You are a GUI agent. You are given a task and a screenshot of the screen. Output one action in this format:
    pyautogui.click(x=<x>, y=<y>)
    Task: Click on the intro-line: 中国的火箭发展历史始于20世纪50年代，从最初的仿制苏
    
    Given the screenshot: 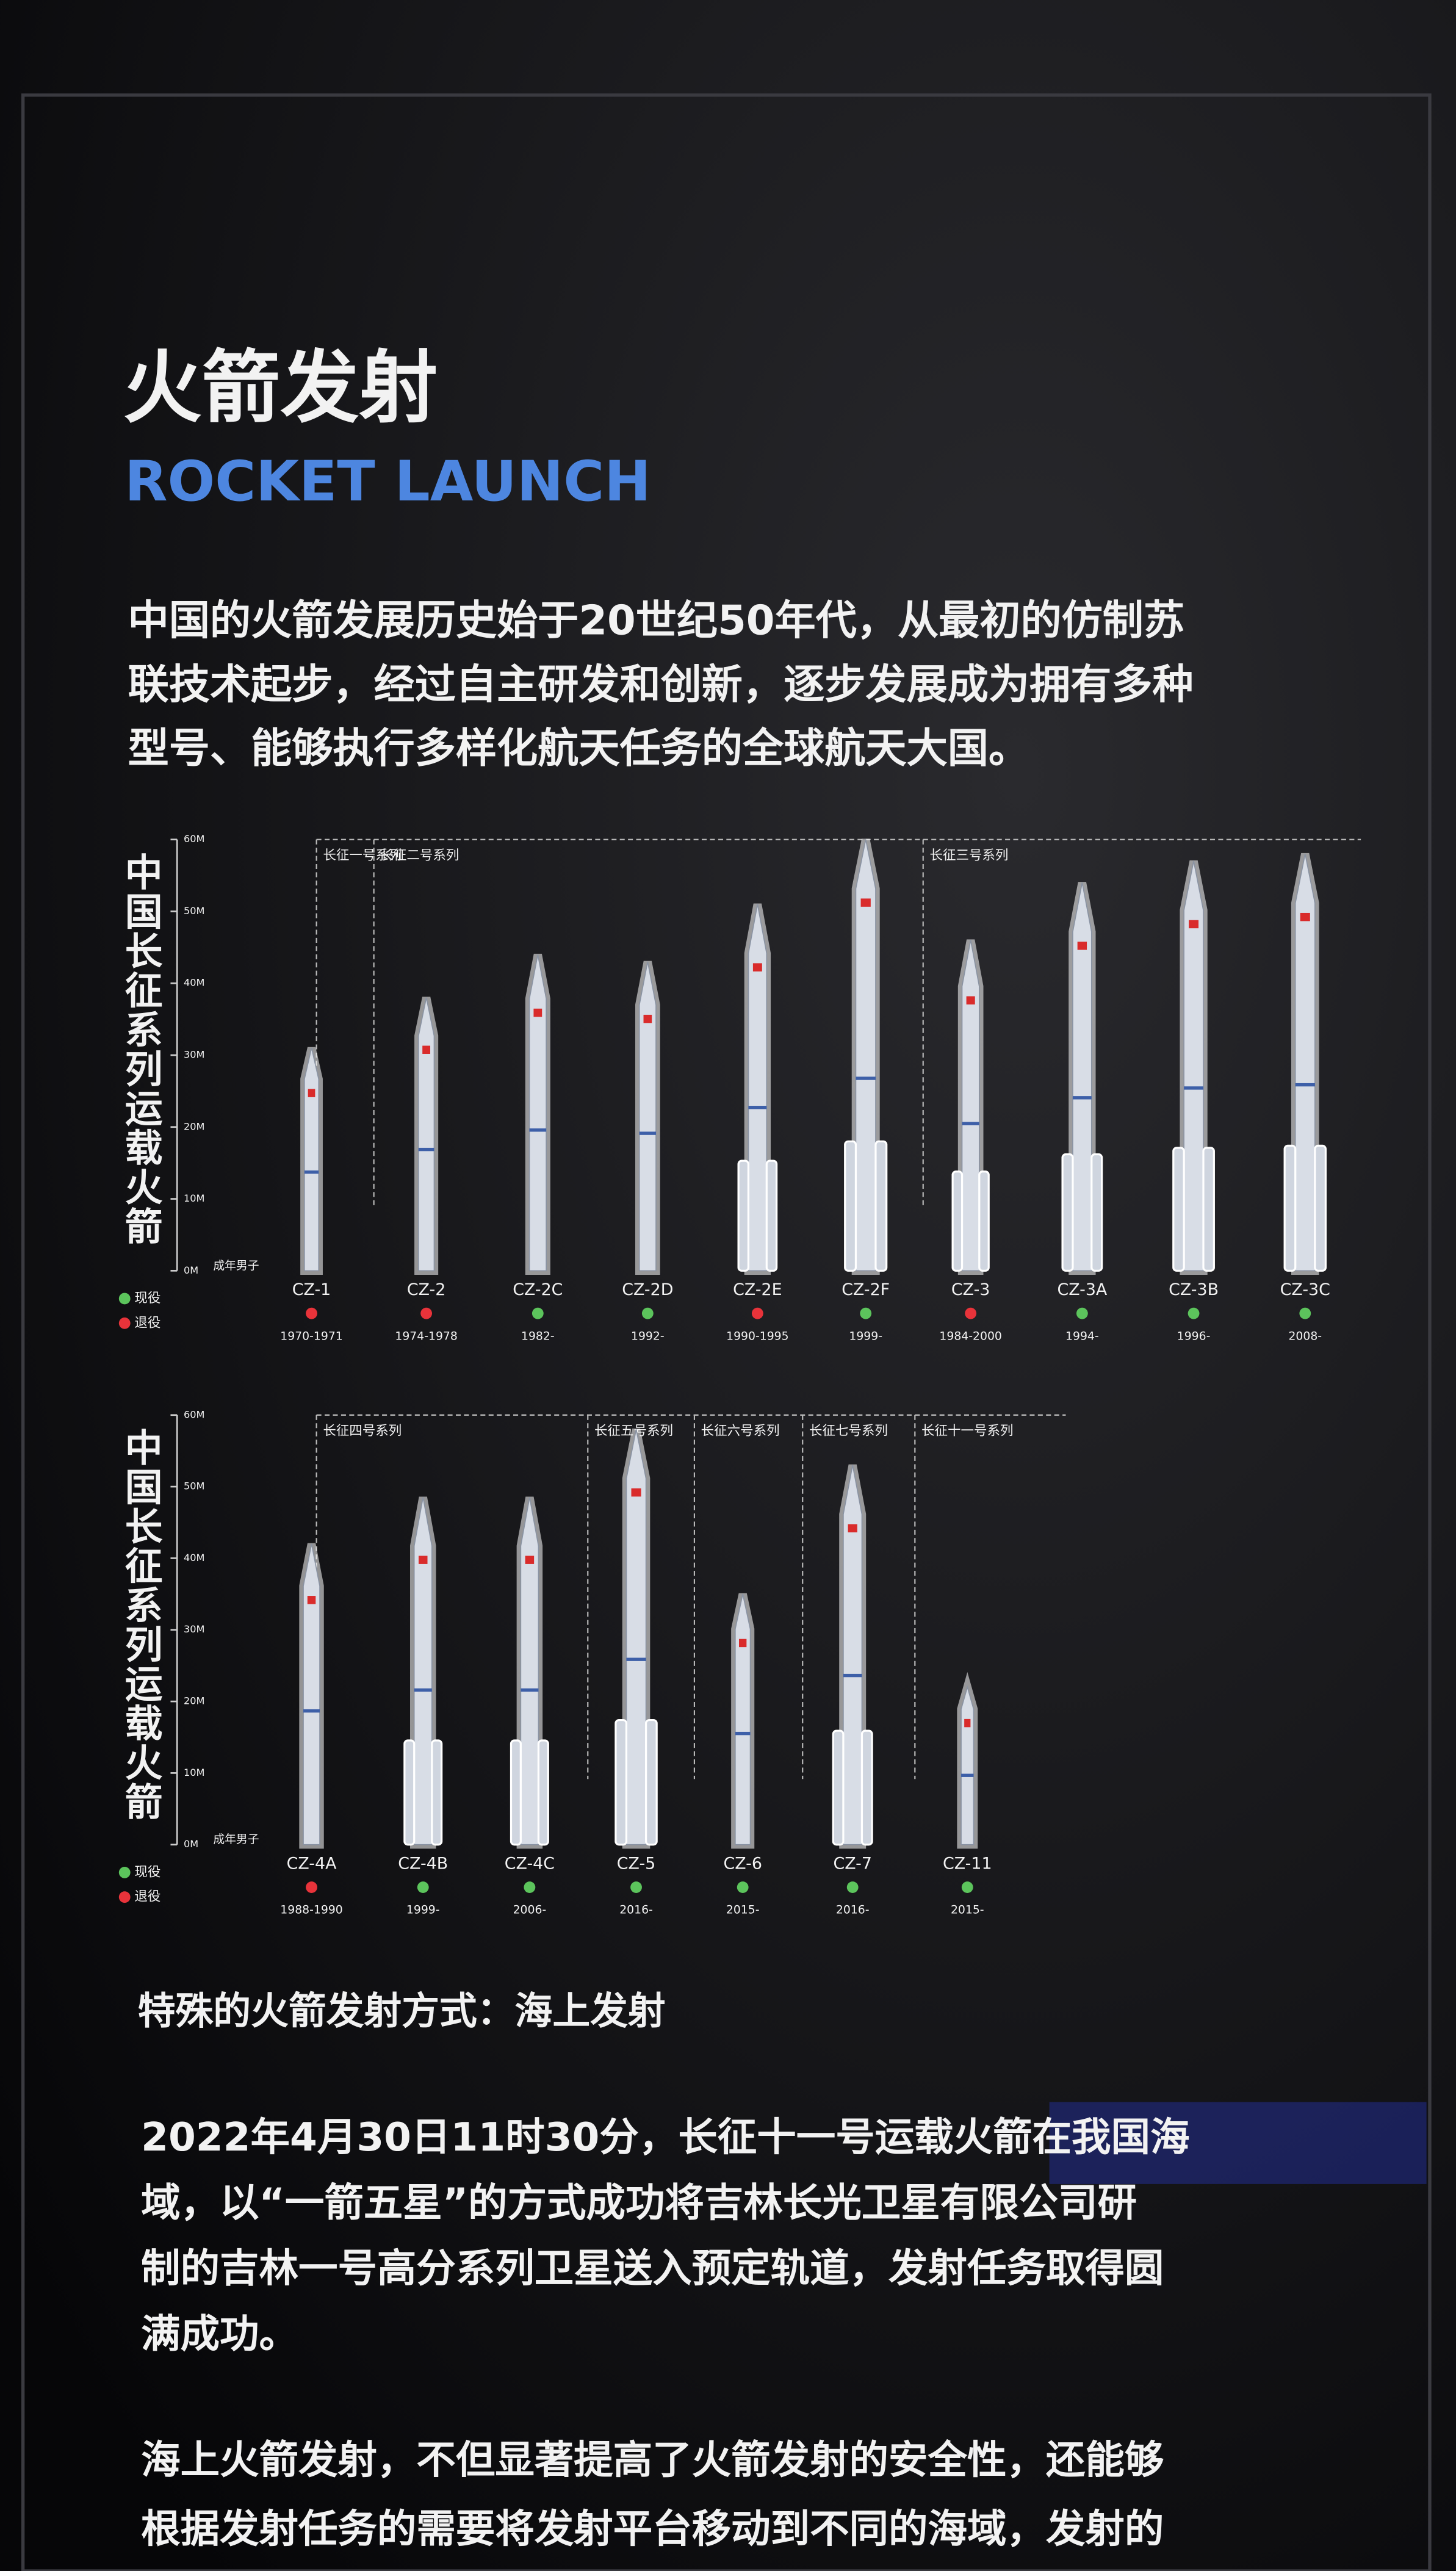 What is the action you would take?
    pyautogui.click(x=656, y=620)
    